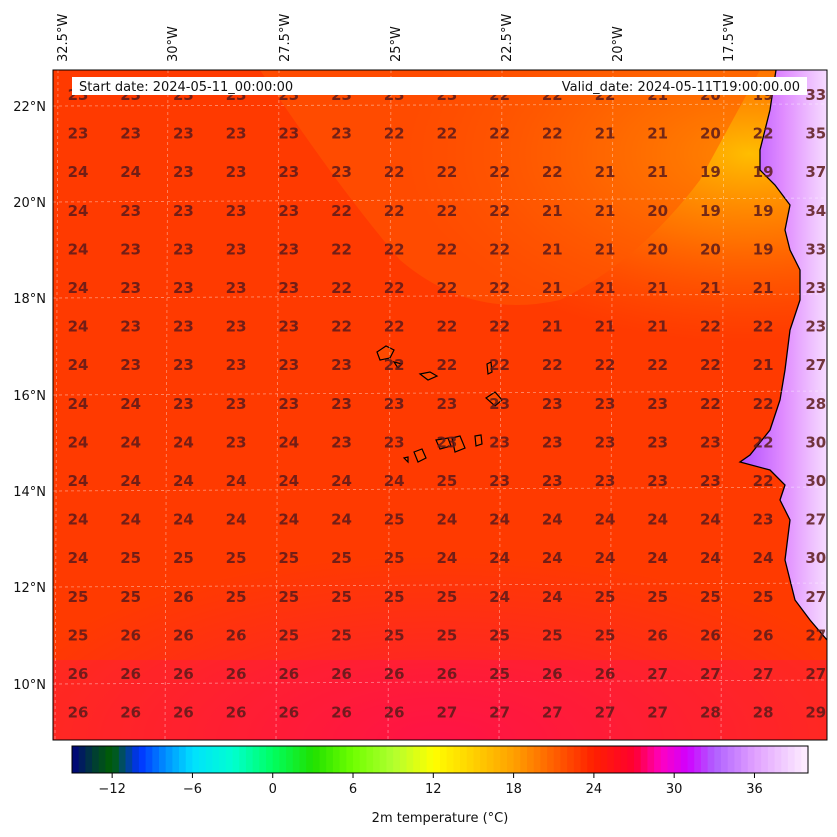  Describe the element at coordinates (754, 789) in the screenshot. I see `colorbar-tick-label: 36` at that location.